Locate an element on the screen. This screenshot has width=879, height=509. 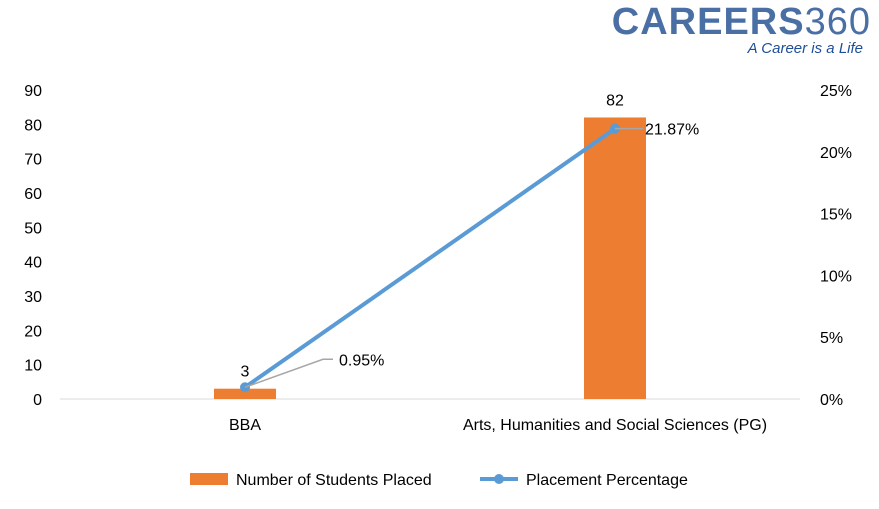
y-right-tick-label: 10% is located at coordinates (836, 276).